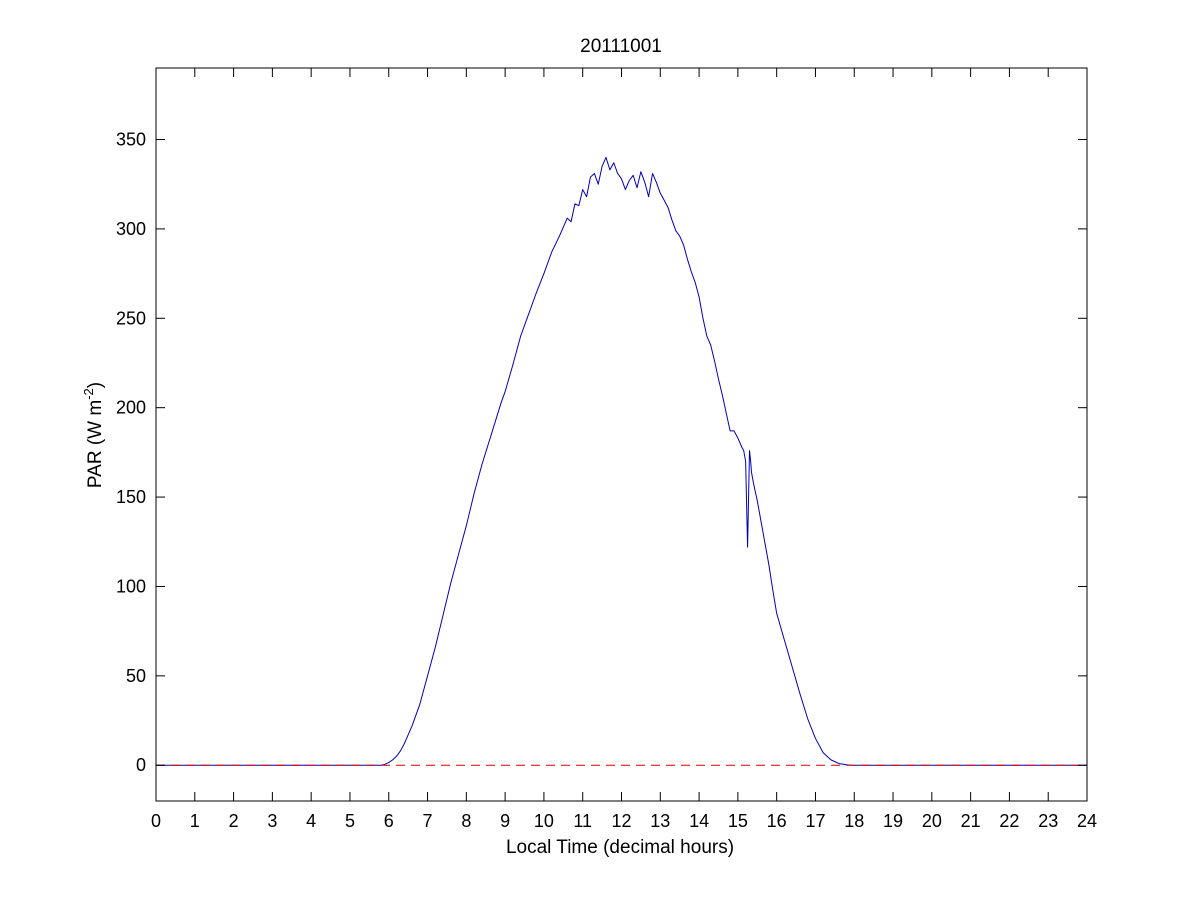 This screenshot has height=900, width=1201. Describe the element at coordinates (777, 821) in the screenshot. I see `x-tick-label: 16` at that location.